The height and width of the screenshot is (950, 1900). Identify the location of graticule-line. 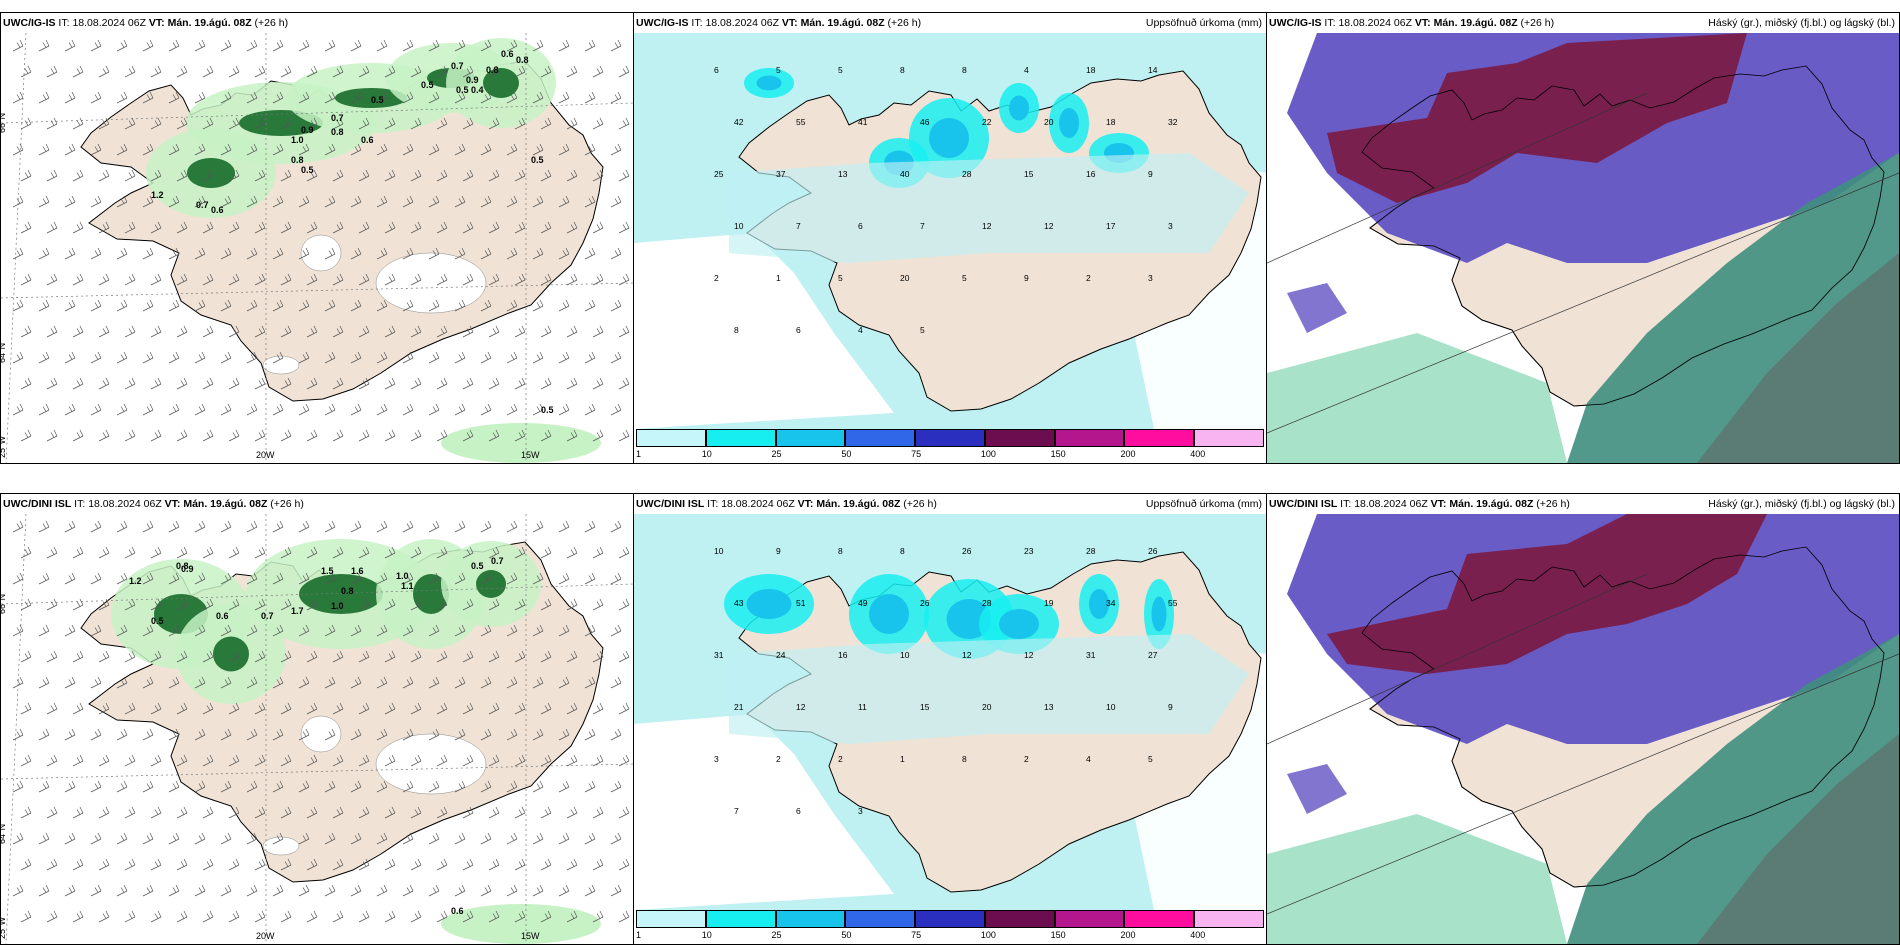
(1457, 178).